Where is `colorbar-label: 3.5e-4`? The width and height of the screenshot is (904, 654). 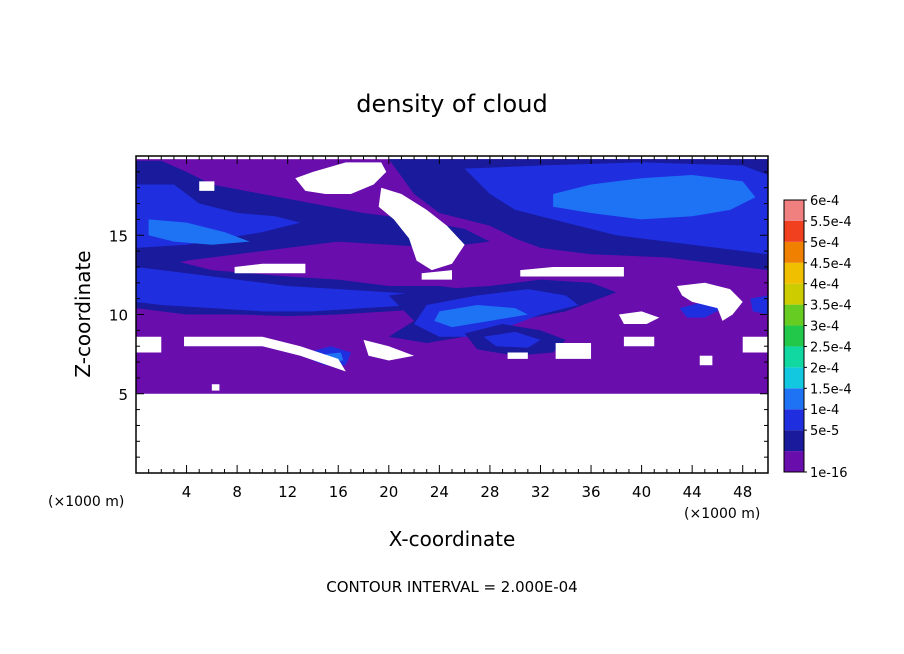
colorbar-label: 3.5e-4 is located at coordinates (831, 306).